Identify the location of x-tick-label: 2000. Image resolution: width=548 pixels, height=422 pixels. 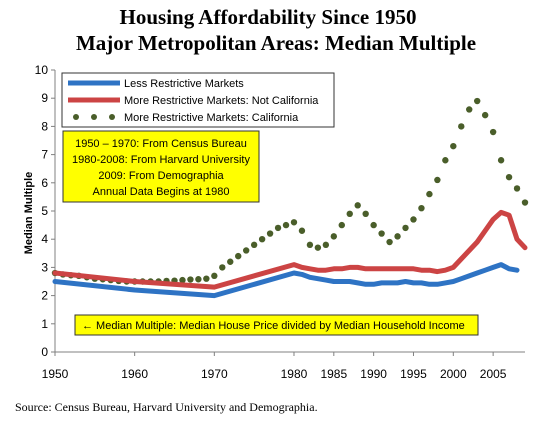
(453, 374).